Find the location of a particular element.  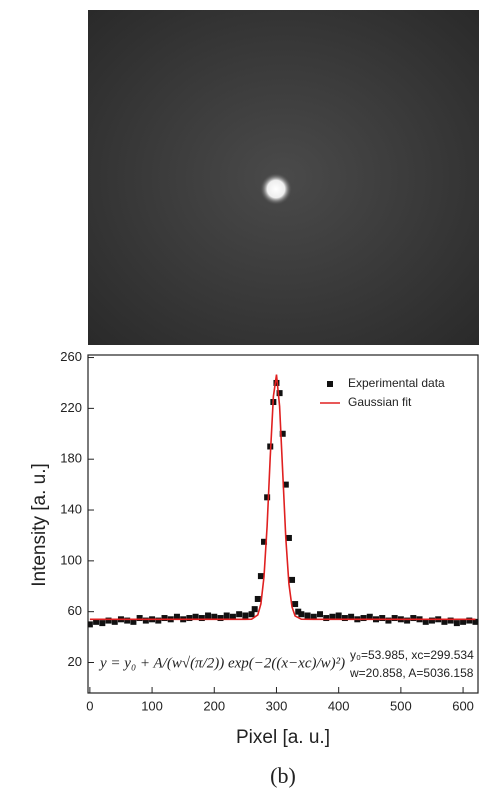

fit-formula: y = y₀ + A/(w√(π/2)) exp(−2((x−xc)/w)²) is located at coordinates (221, 663).